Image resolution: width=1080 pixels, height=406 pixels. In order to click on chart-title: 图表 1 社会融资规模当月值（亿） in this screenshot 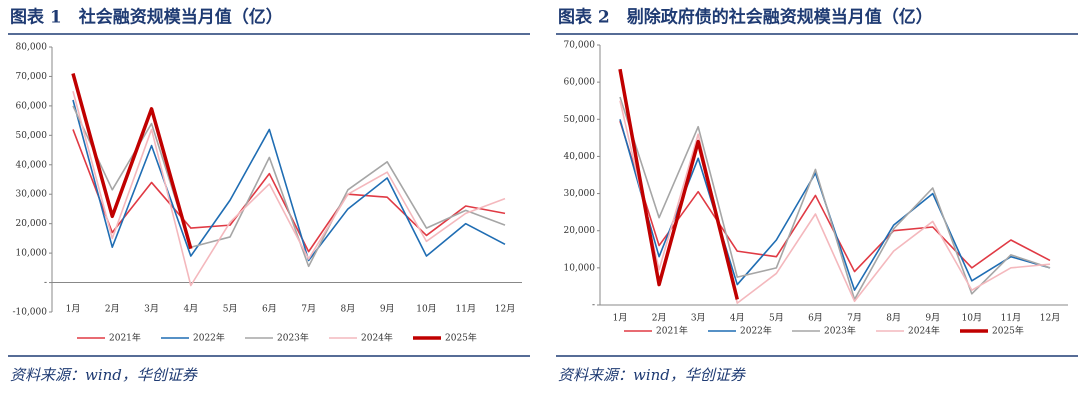, I will do `click(146, 17)`.